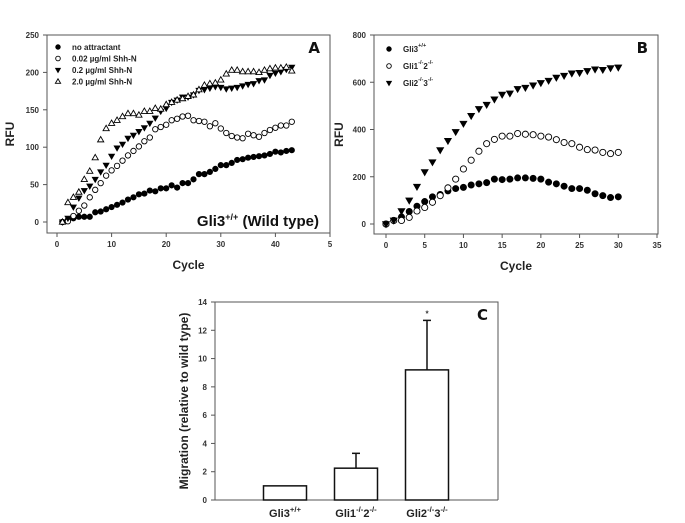  What do you see at coordinates (177, 144) in the screenshot?
I see `series-2-0-g-ml-shh-n` at bounding box center [177, 144].